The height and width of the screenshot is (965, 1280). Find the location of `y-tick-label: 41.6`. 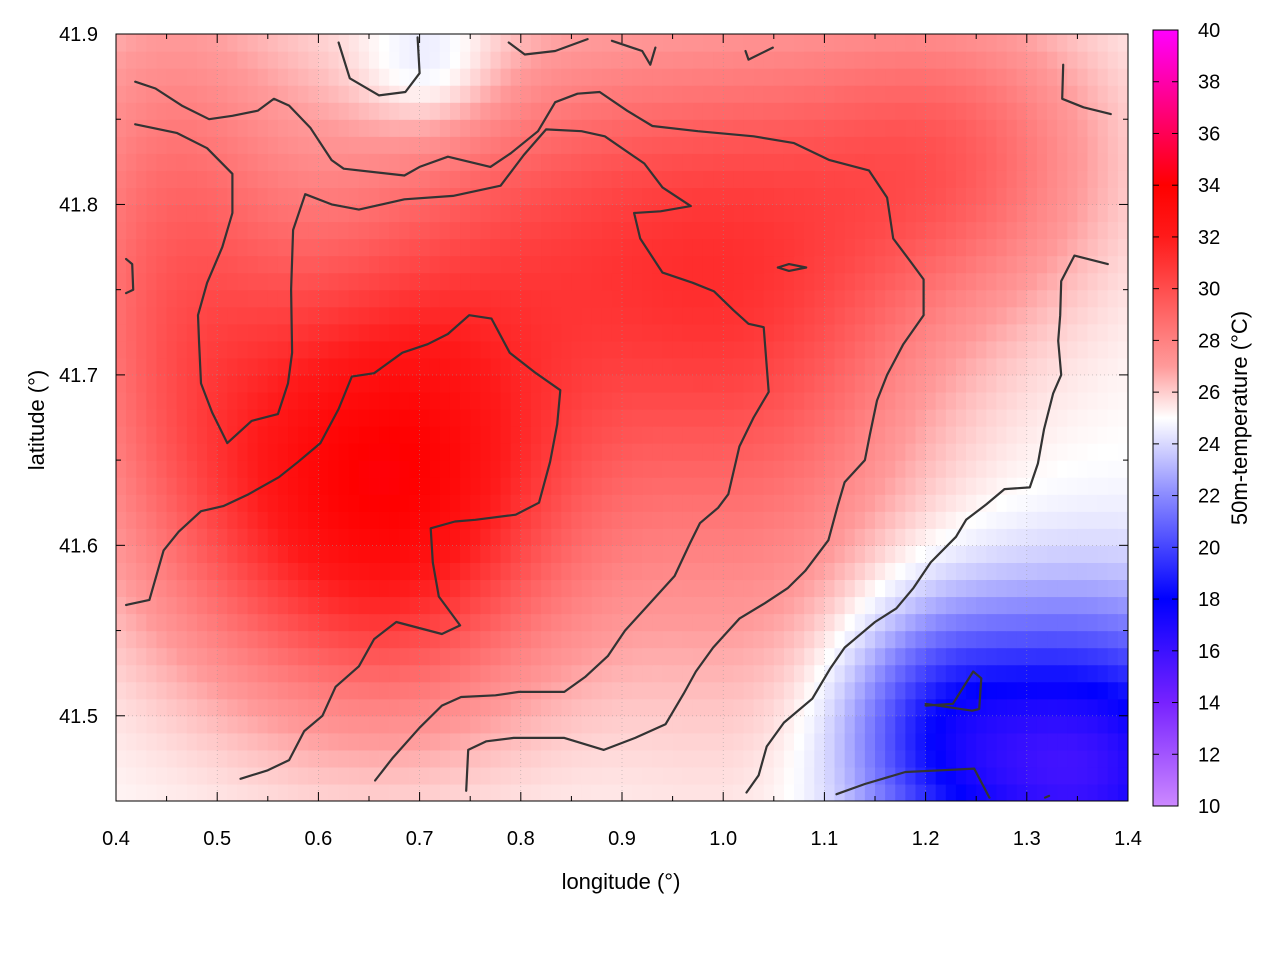

y-tick-label: 41.6 is located at coordinates (78, 546).